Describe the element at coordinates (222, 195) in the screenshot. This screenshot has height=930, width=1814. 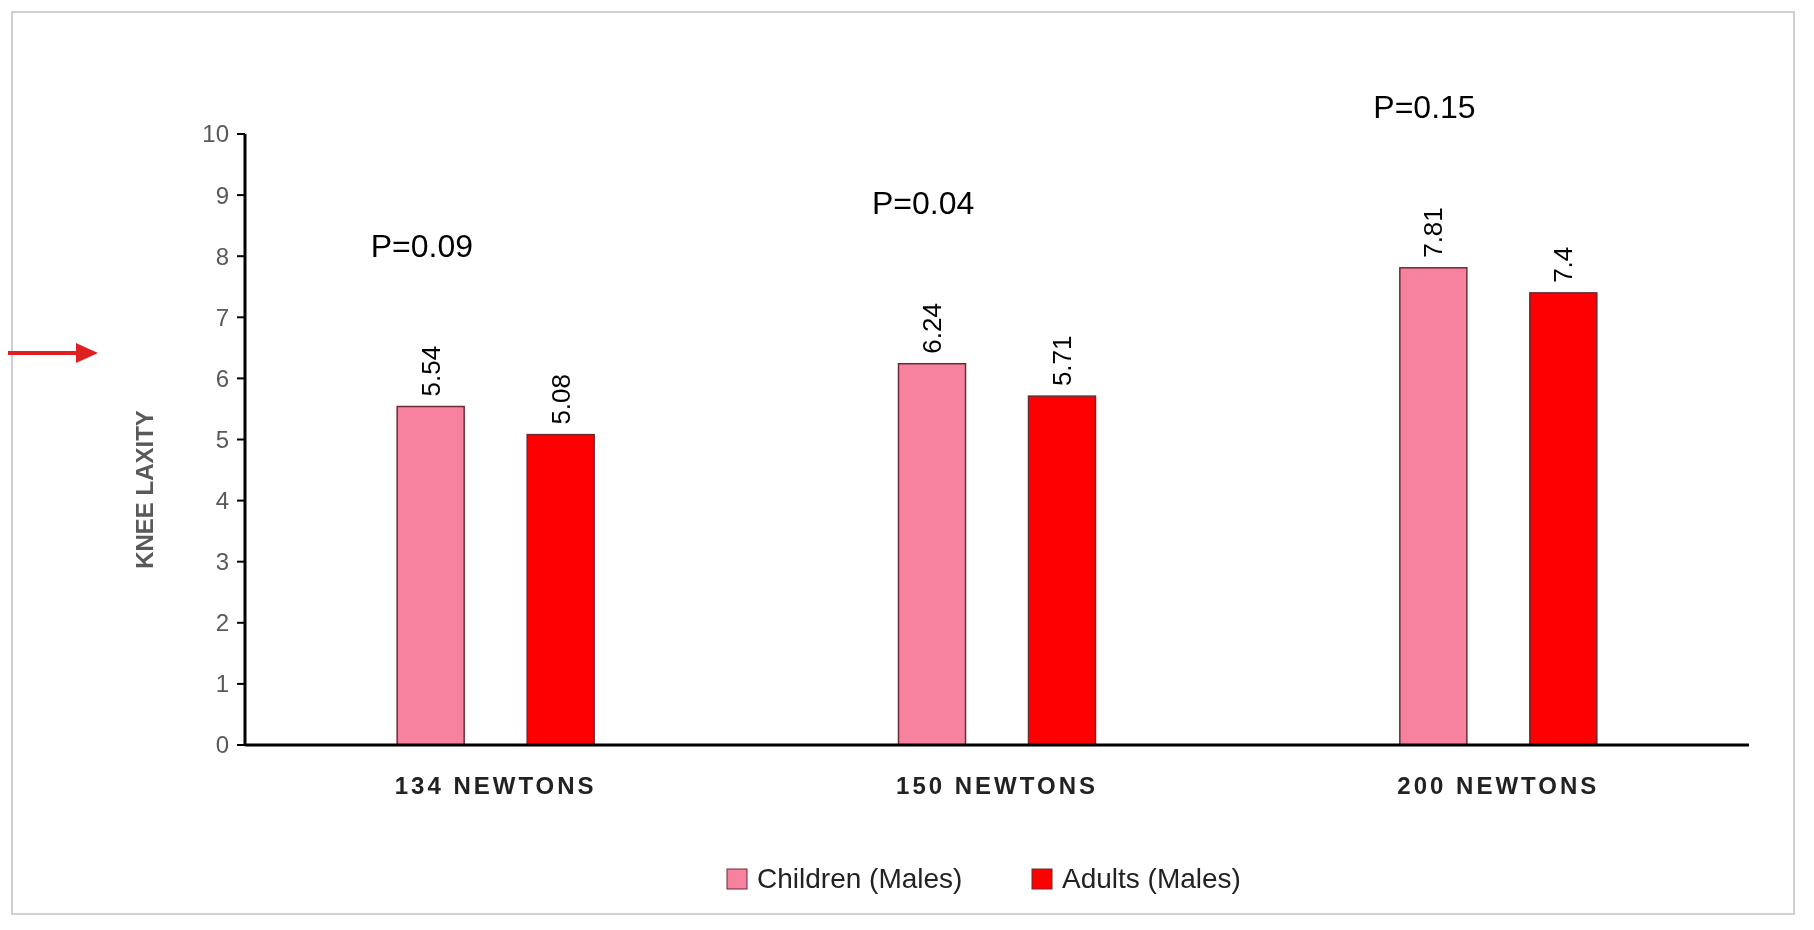
I see `y-tick-label: 9` at that location.